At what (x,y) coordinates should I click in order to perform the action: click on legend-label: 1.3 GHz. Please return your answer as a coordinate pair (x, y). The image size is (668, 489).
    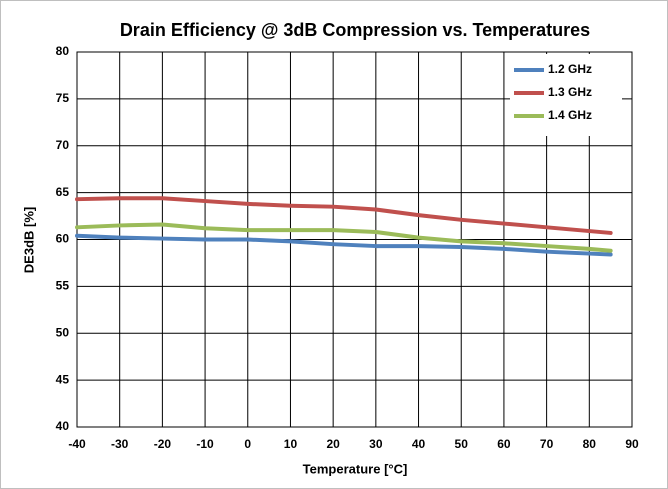
    Looking at the image, I should click on (570, 92).